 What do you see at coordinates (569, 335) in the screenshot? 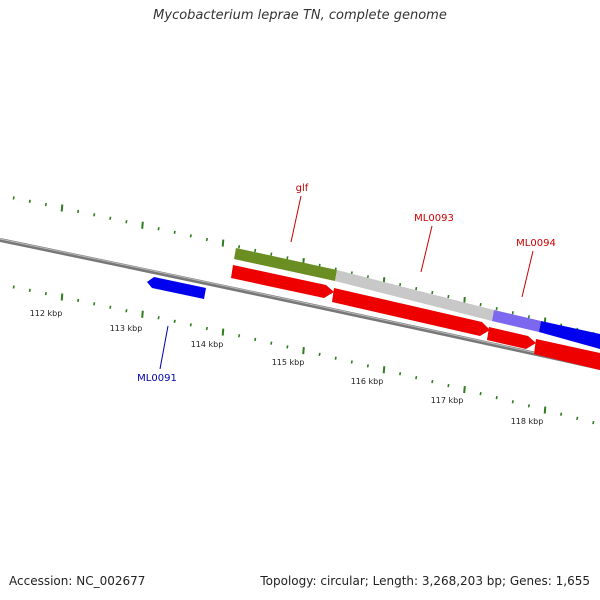
I see `gene-forward-blue-right` at bounding box center [569, 335].